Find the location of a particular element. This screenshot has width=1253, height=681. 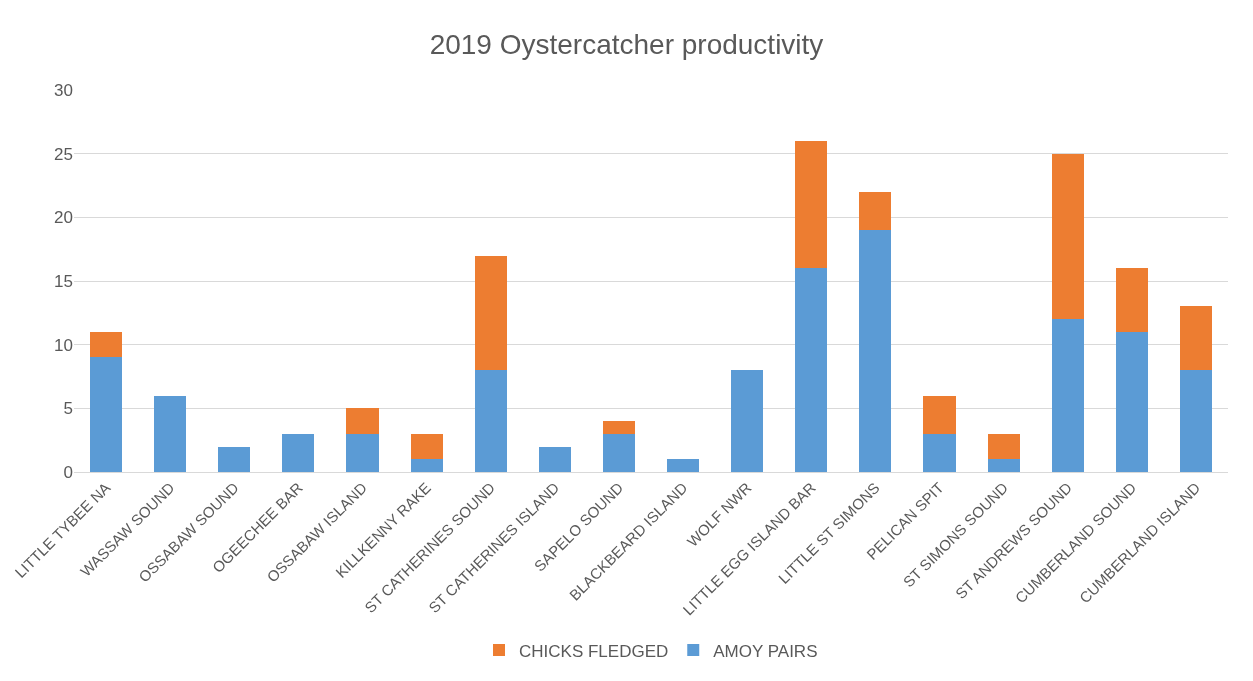

y-tick-label: 30 is located at coordinates (63, 90).